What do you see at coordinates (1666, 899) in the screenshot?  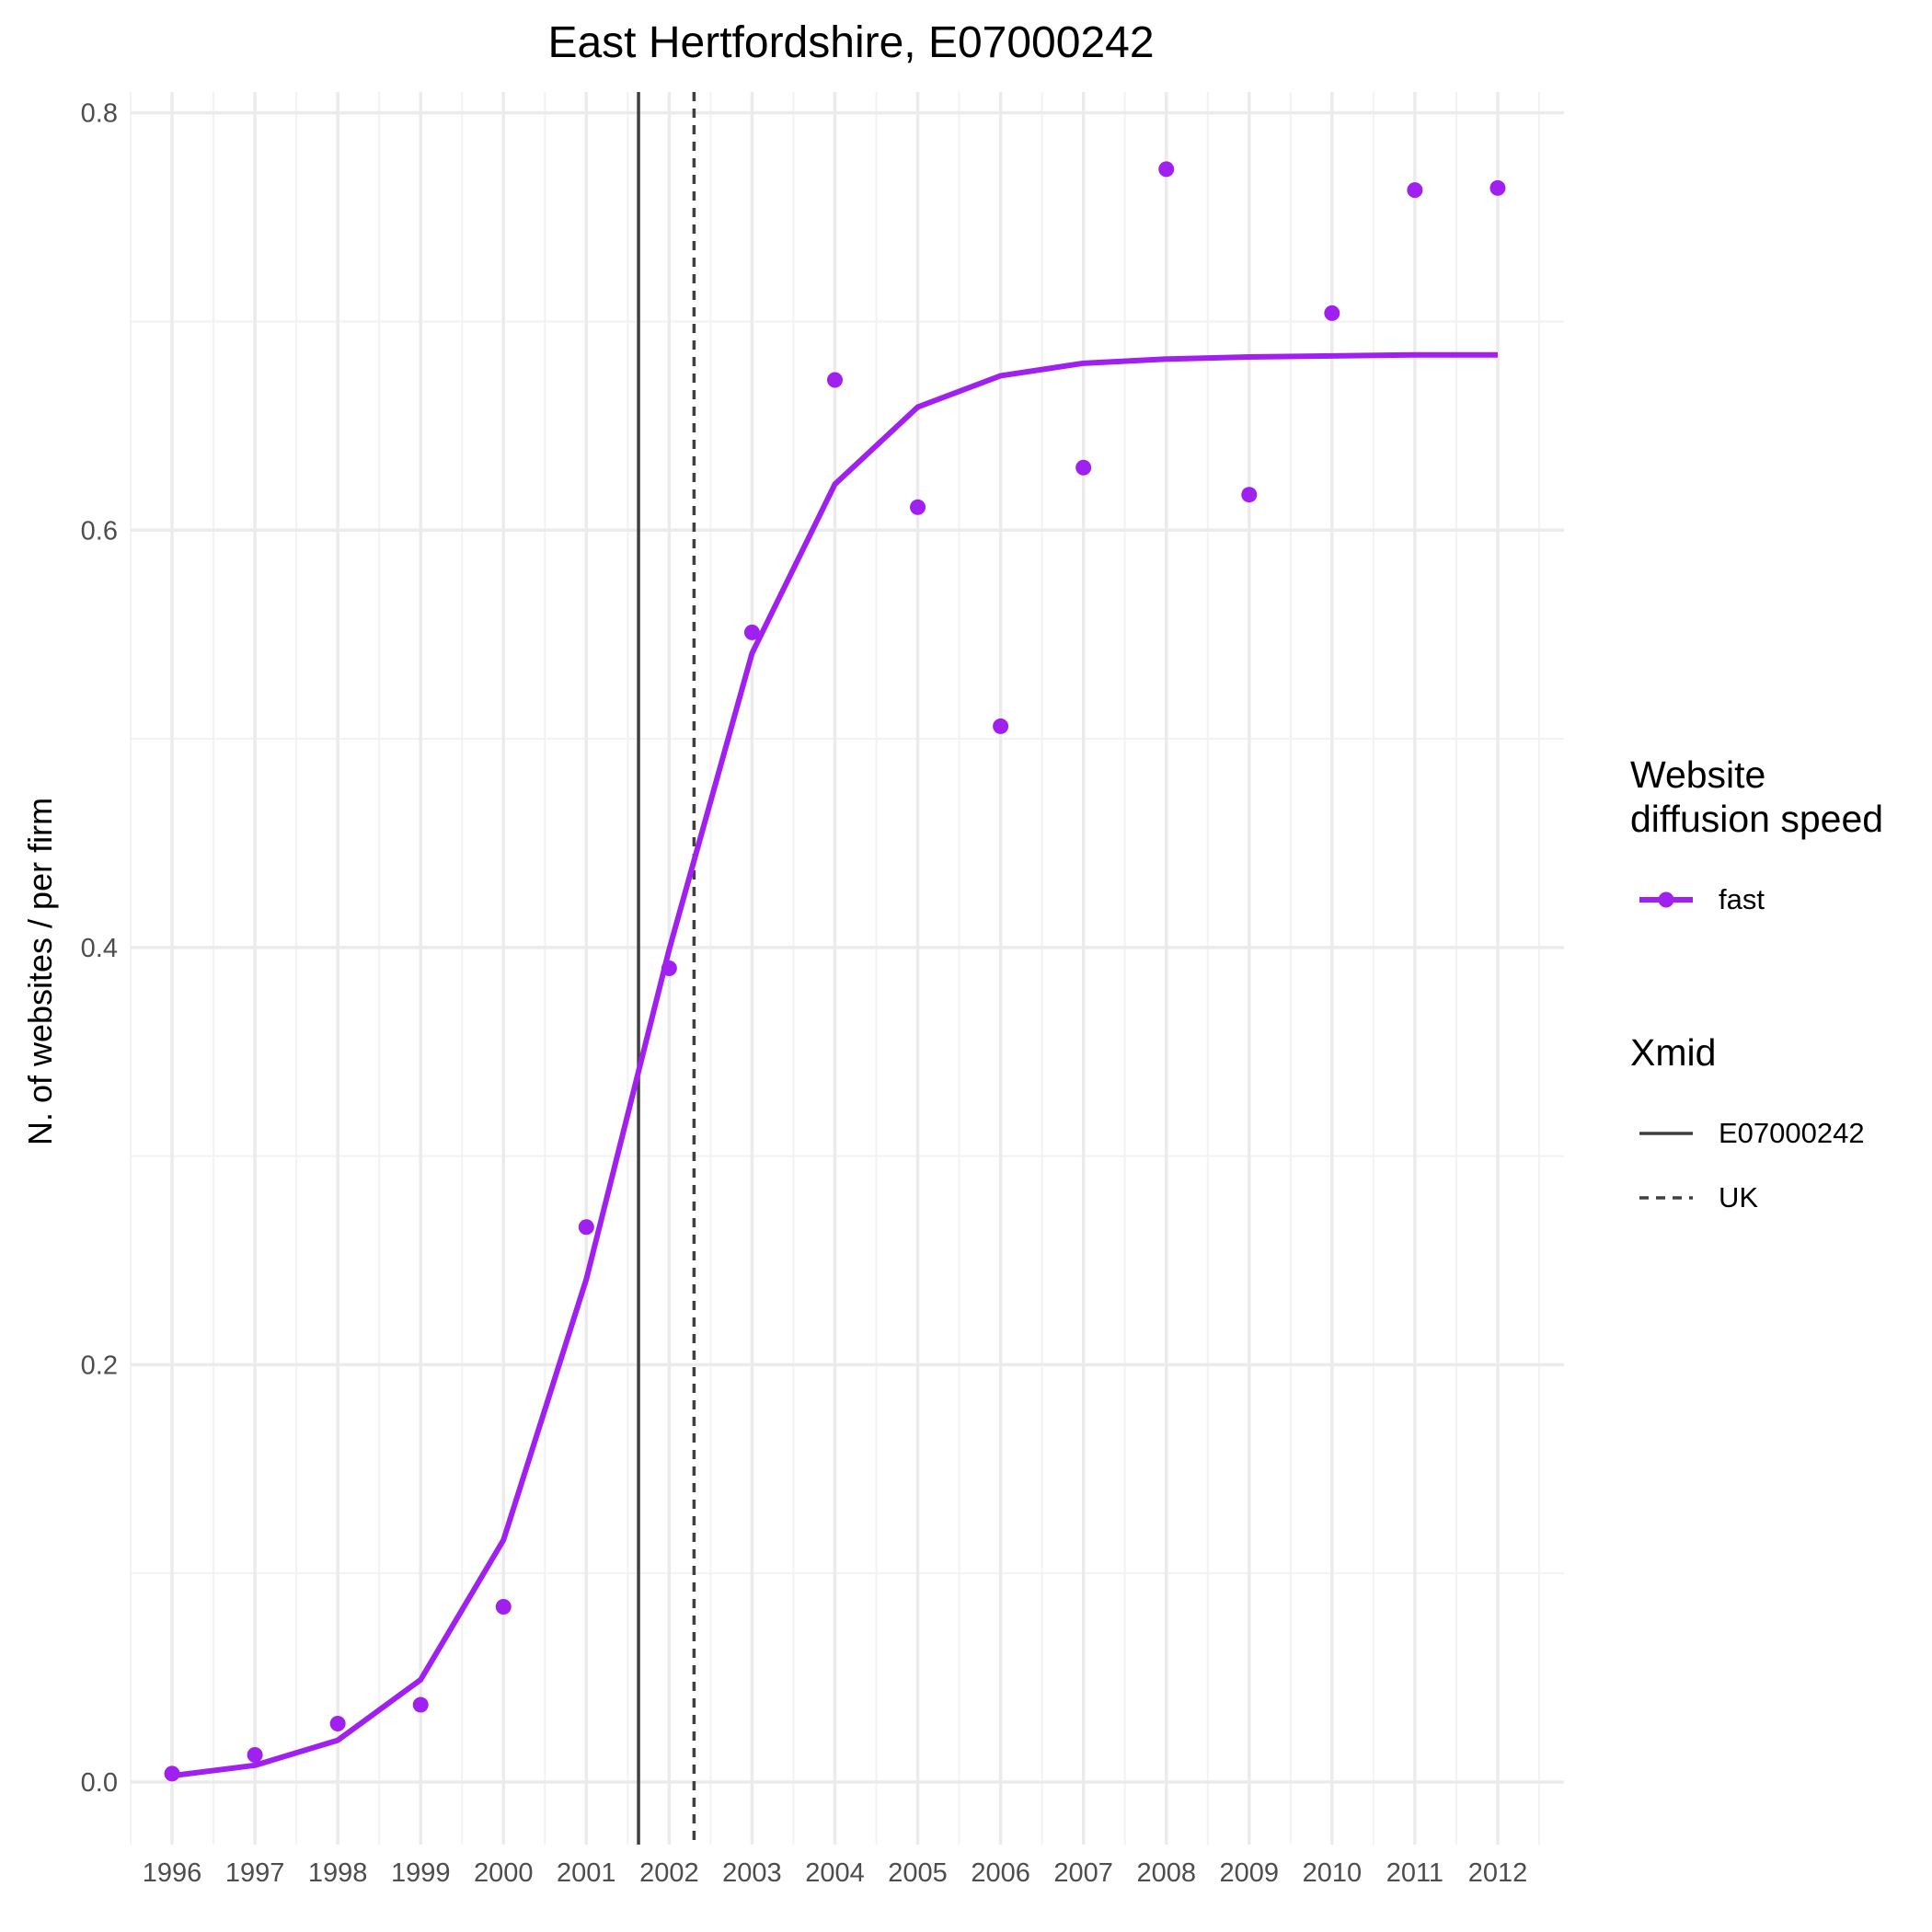 I see `legend-key-point` at bounding box center [1666, 899].